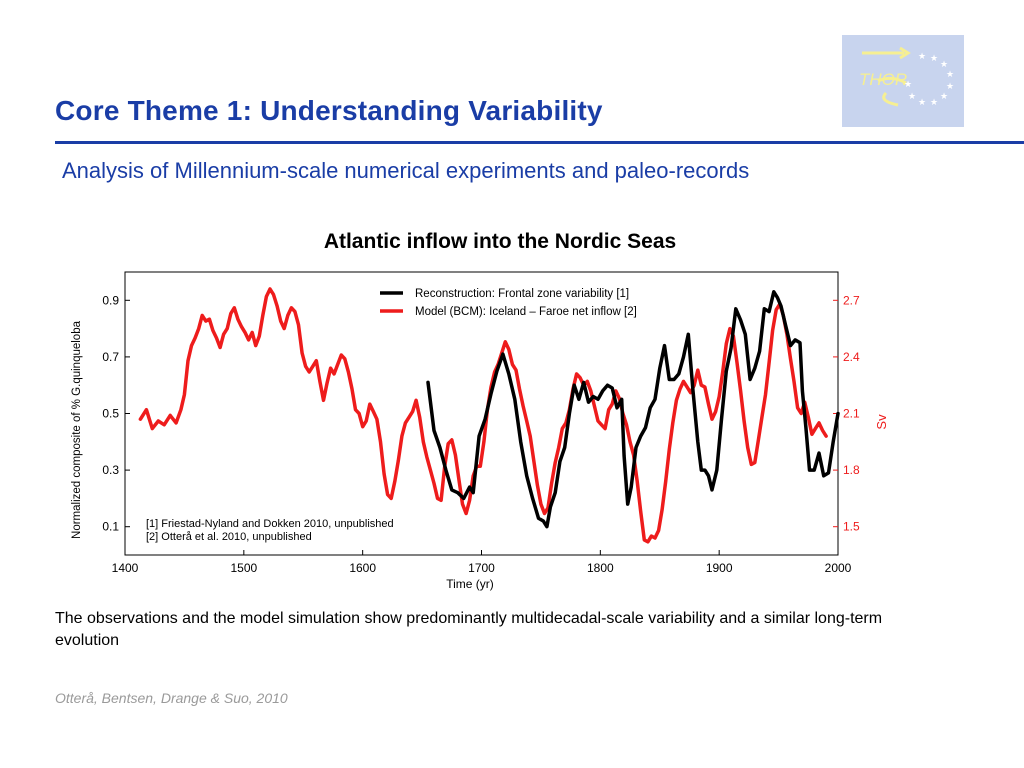  What do you see at coordinates (229, 537) in the screenshot?
I see `reference-2: [2] Otterå et al. 2010, unpublished` at bounding box center [229, 537].